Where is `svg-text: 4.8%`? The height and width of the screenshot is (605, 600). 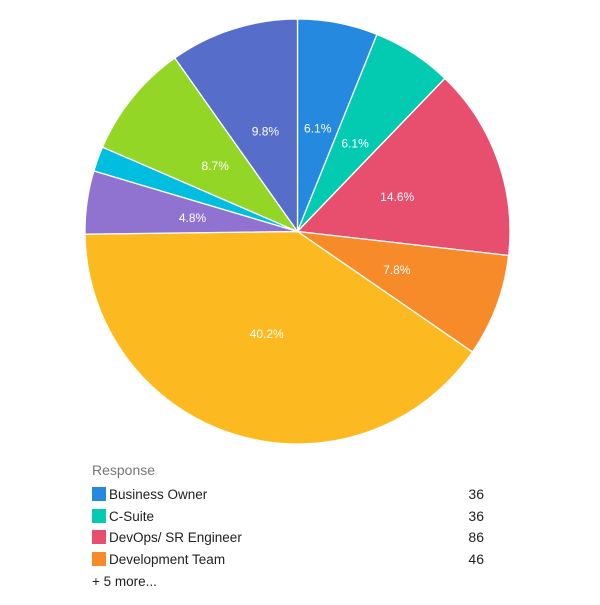
svg-text: 4.8% is located at coordinates (193, 218).